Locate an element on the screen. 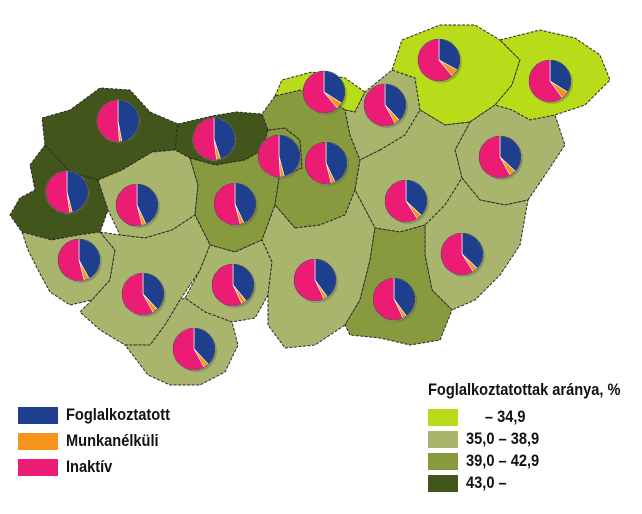  pie-nograd is located at coordinates (324, 92).